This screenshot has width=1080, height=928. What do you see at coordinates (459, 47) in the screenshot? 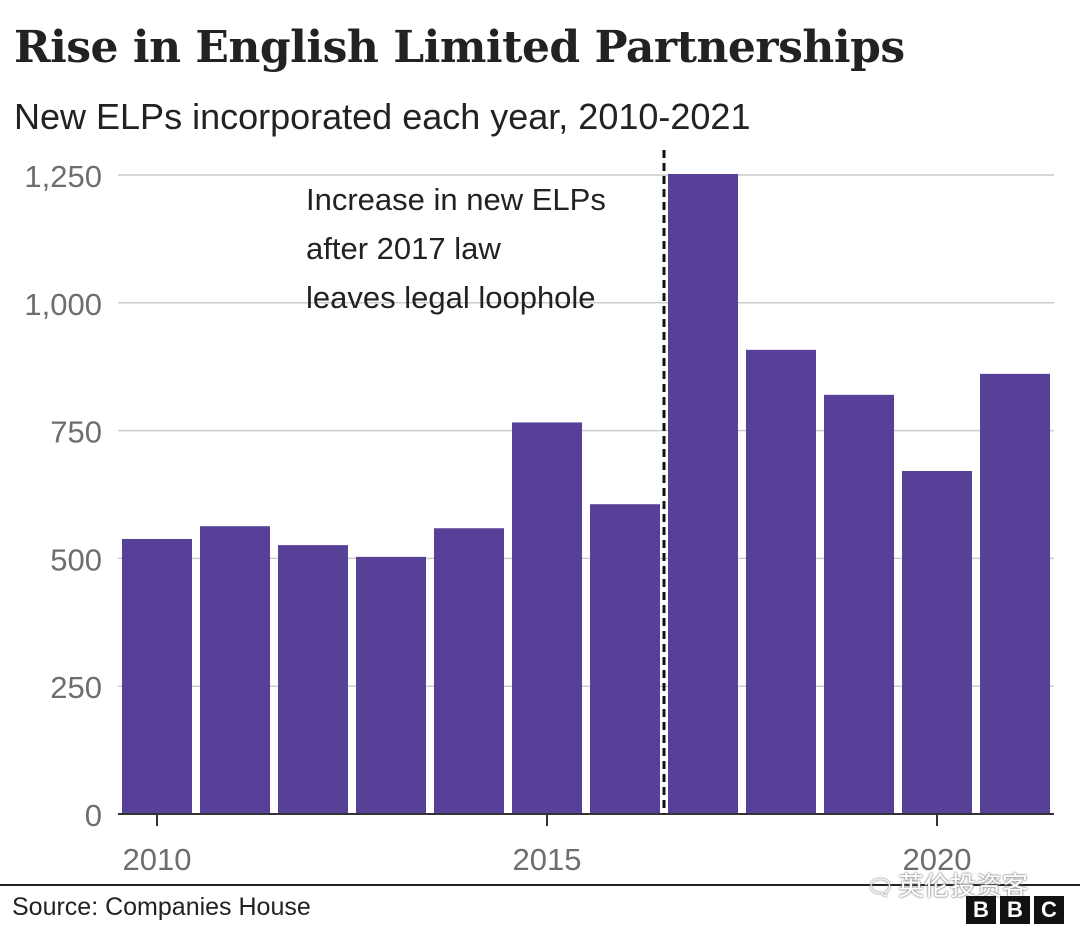
I see `chart-title: Rise in English Limited Partnerships` at bounding box center [459, 47].